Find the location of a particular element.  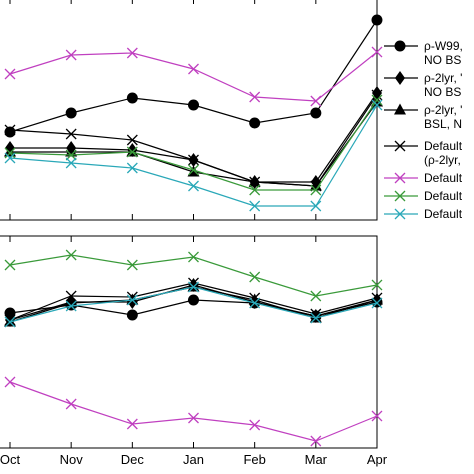

legend-label-line2: BSL, N is located at coordinates (443, 124).